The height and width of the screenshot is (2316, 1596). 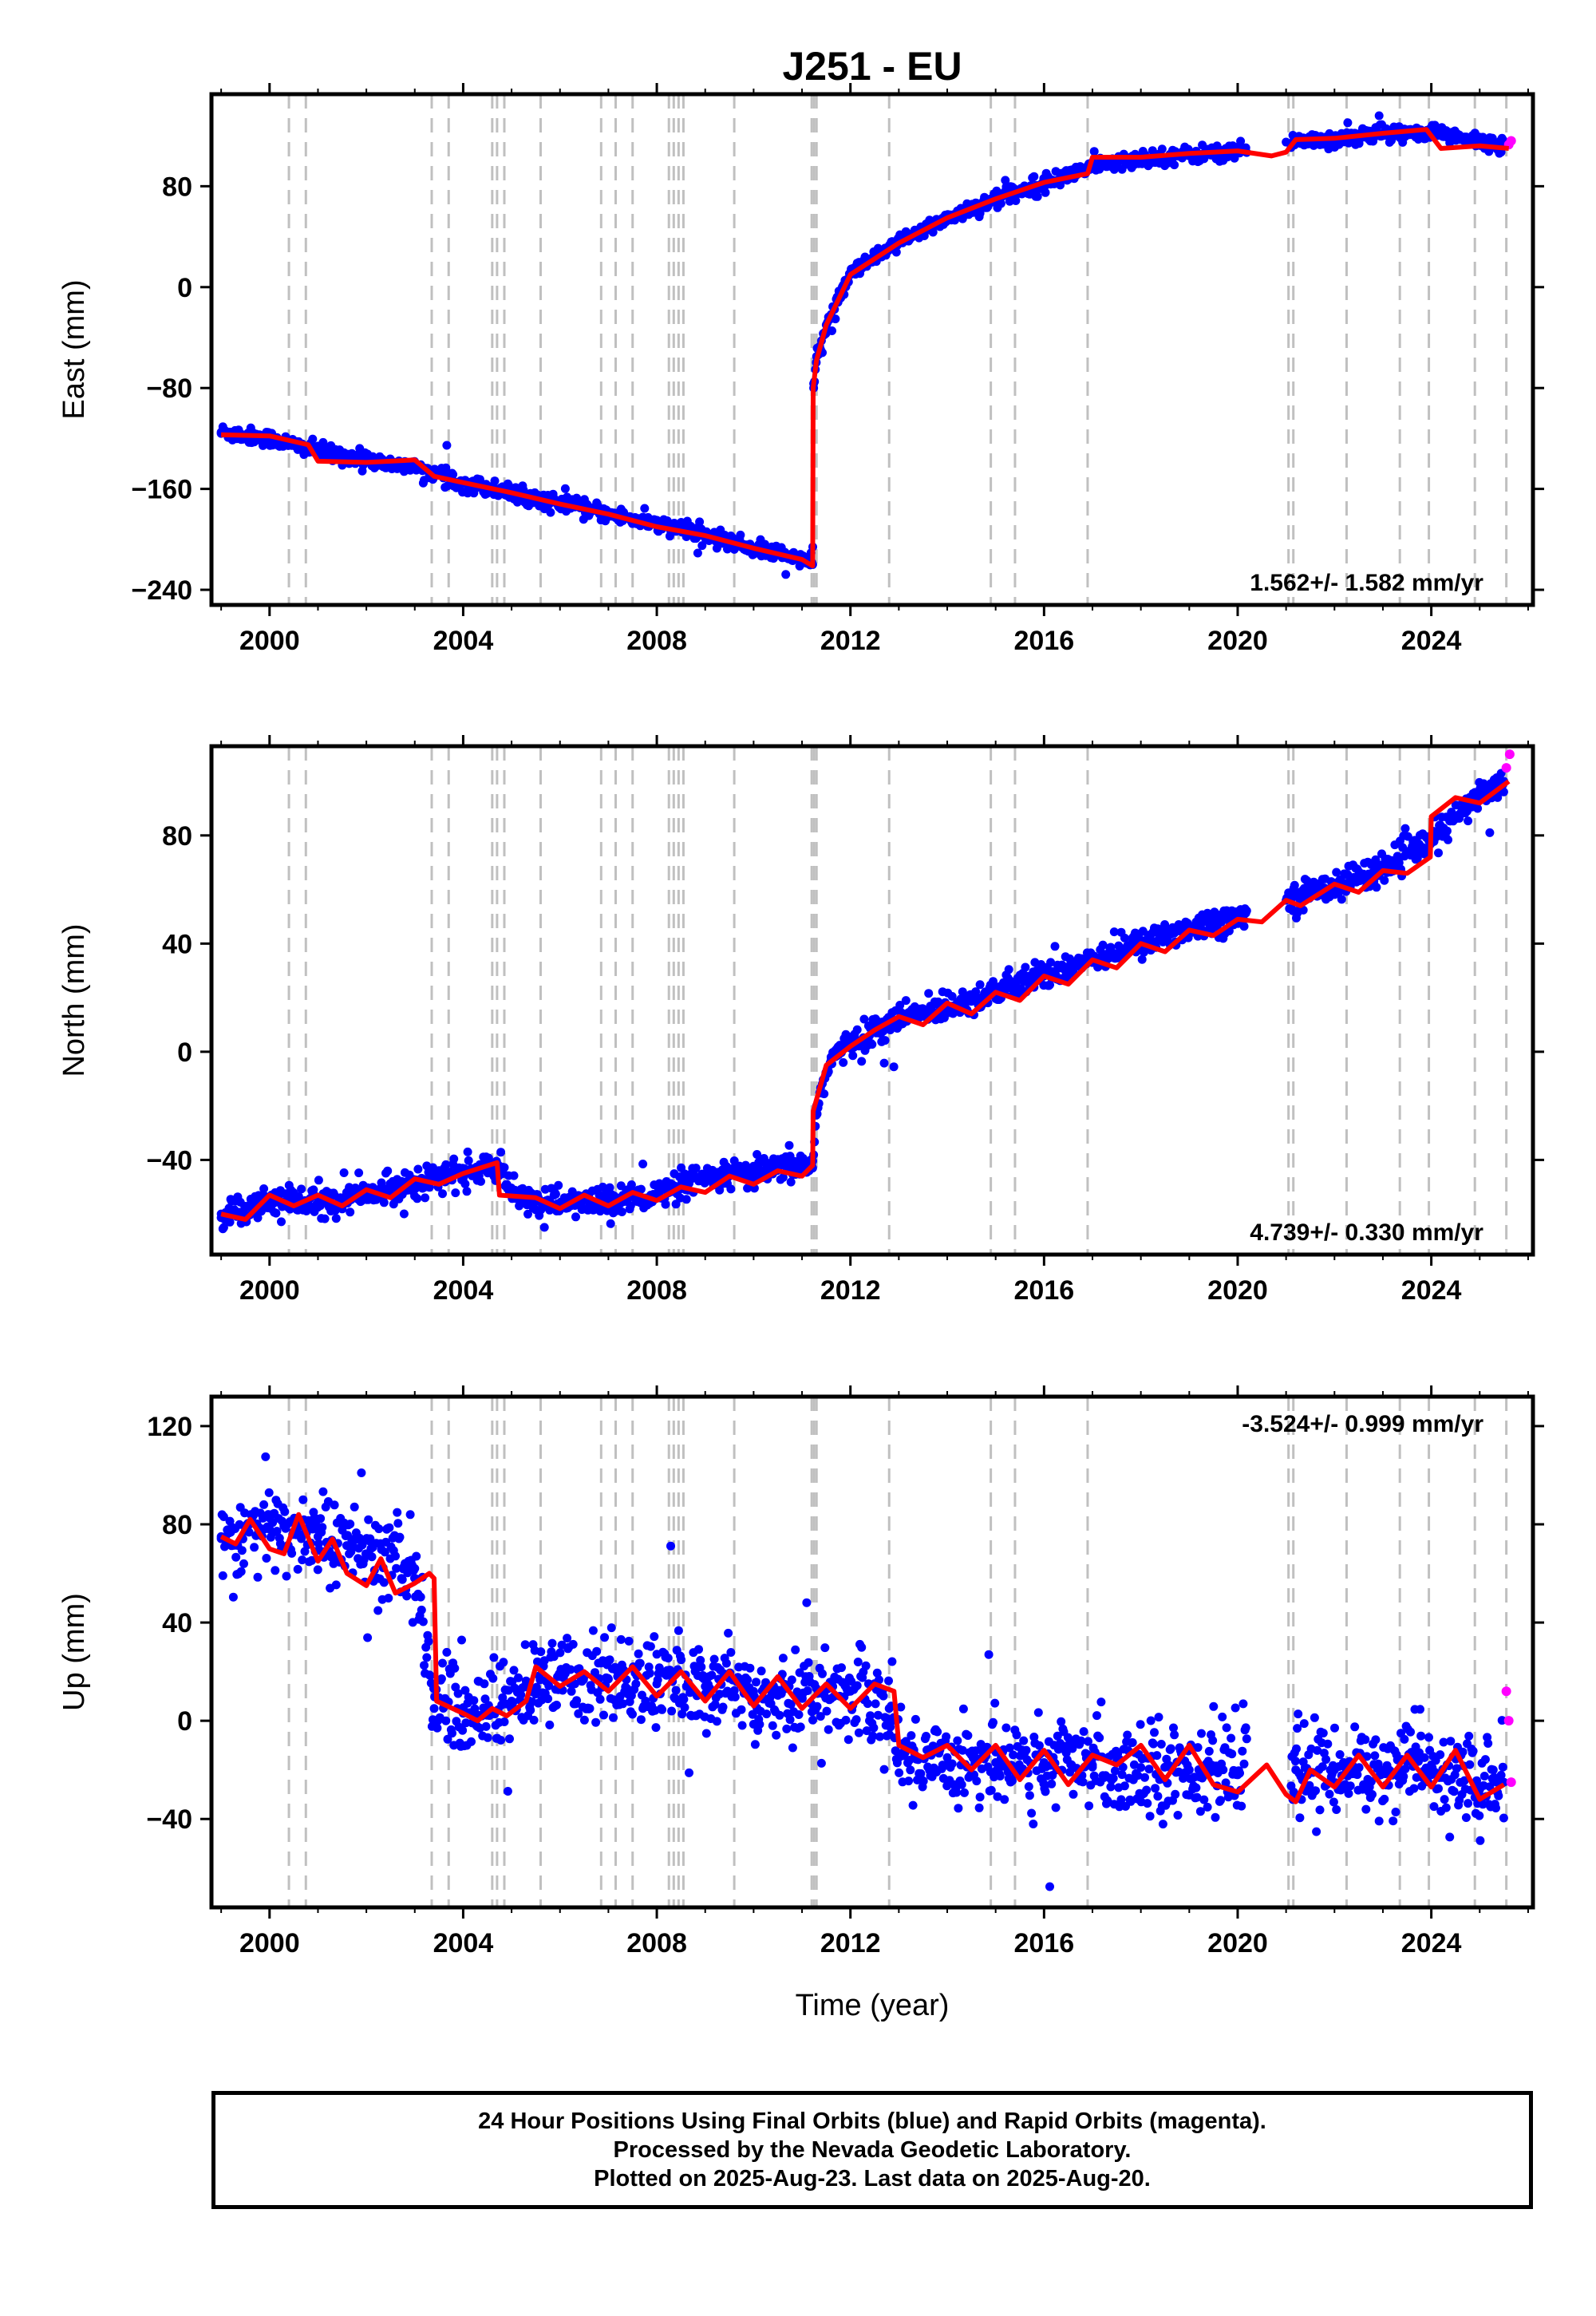 What do you see at coordinates (1511, 1782) in the screenshot?
I see `rapid-orbit-point` at bounding box center [1511, 1782].